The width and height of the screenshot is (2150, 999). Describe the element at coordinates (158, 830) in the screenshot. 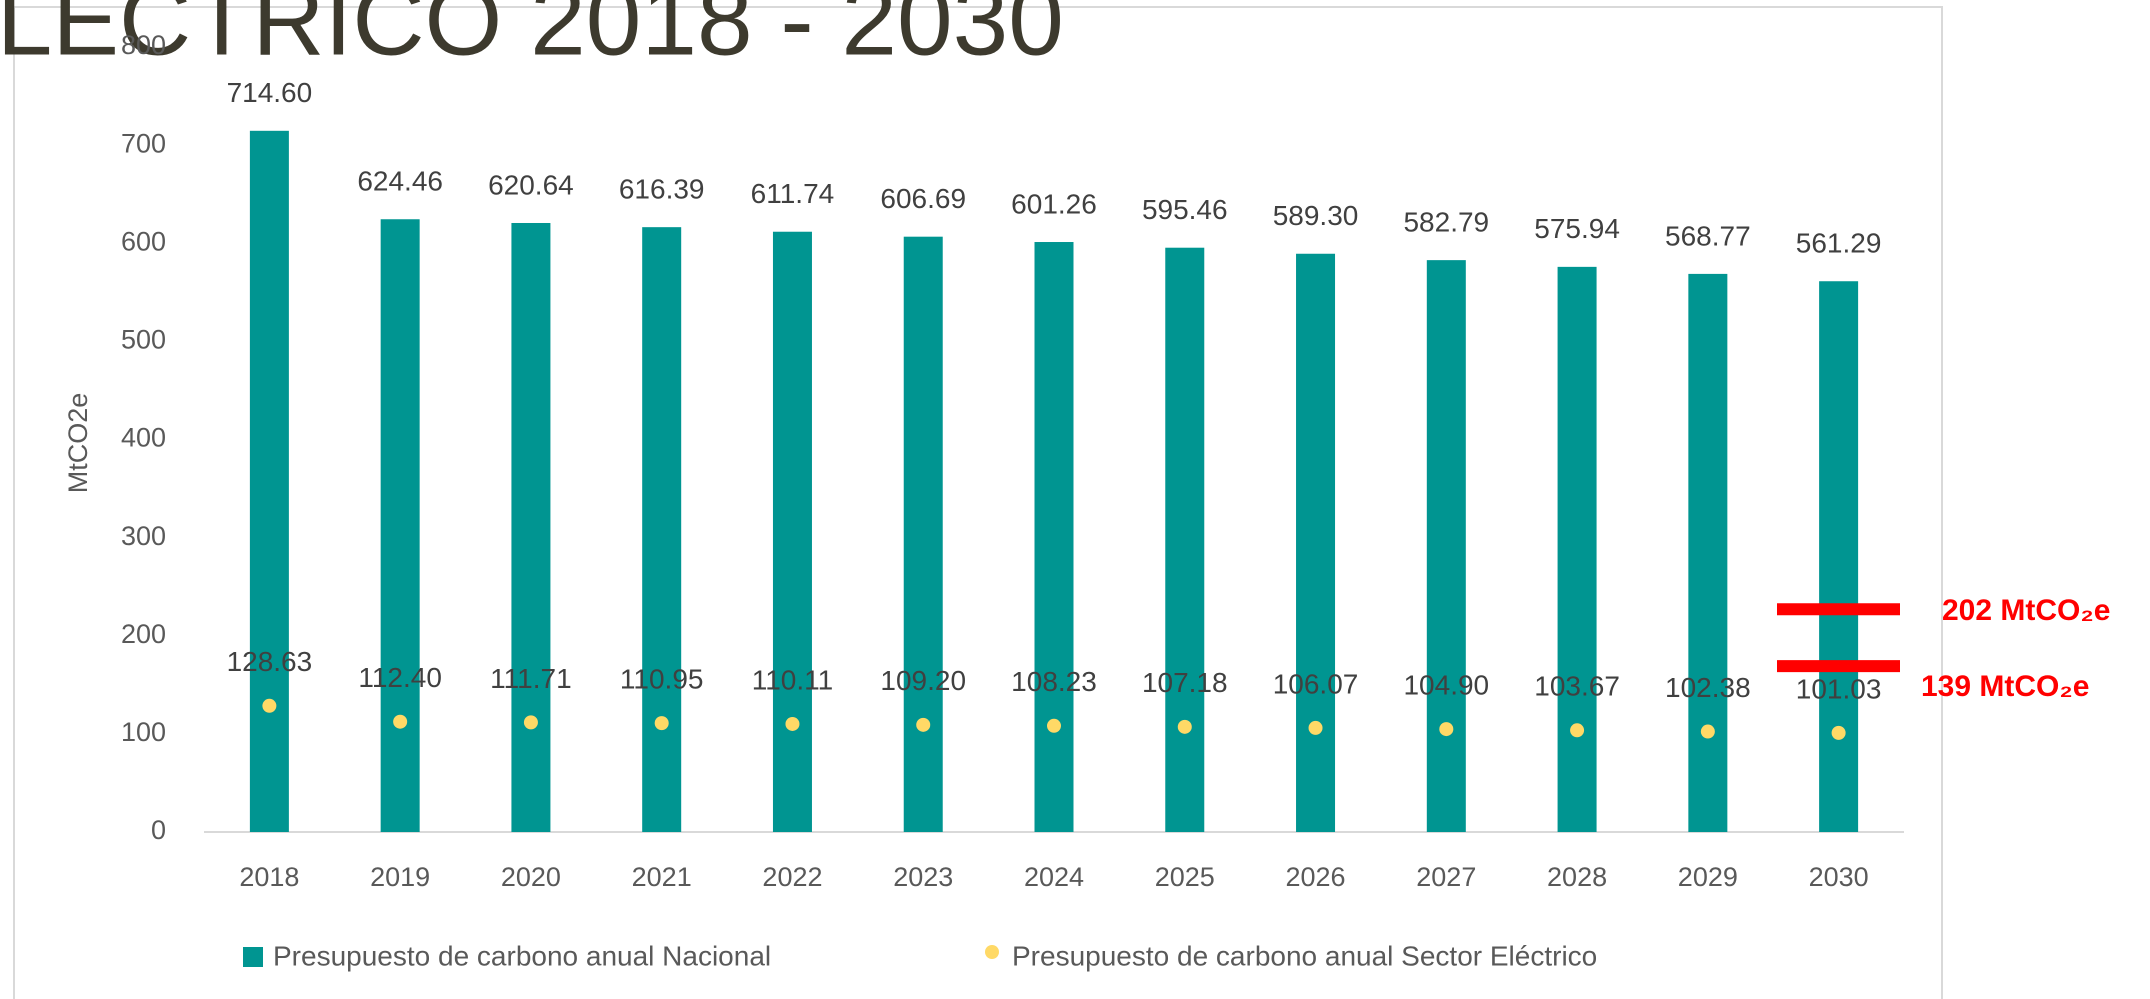

I see `y-tick-label: 0` at that location.